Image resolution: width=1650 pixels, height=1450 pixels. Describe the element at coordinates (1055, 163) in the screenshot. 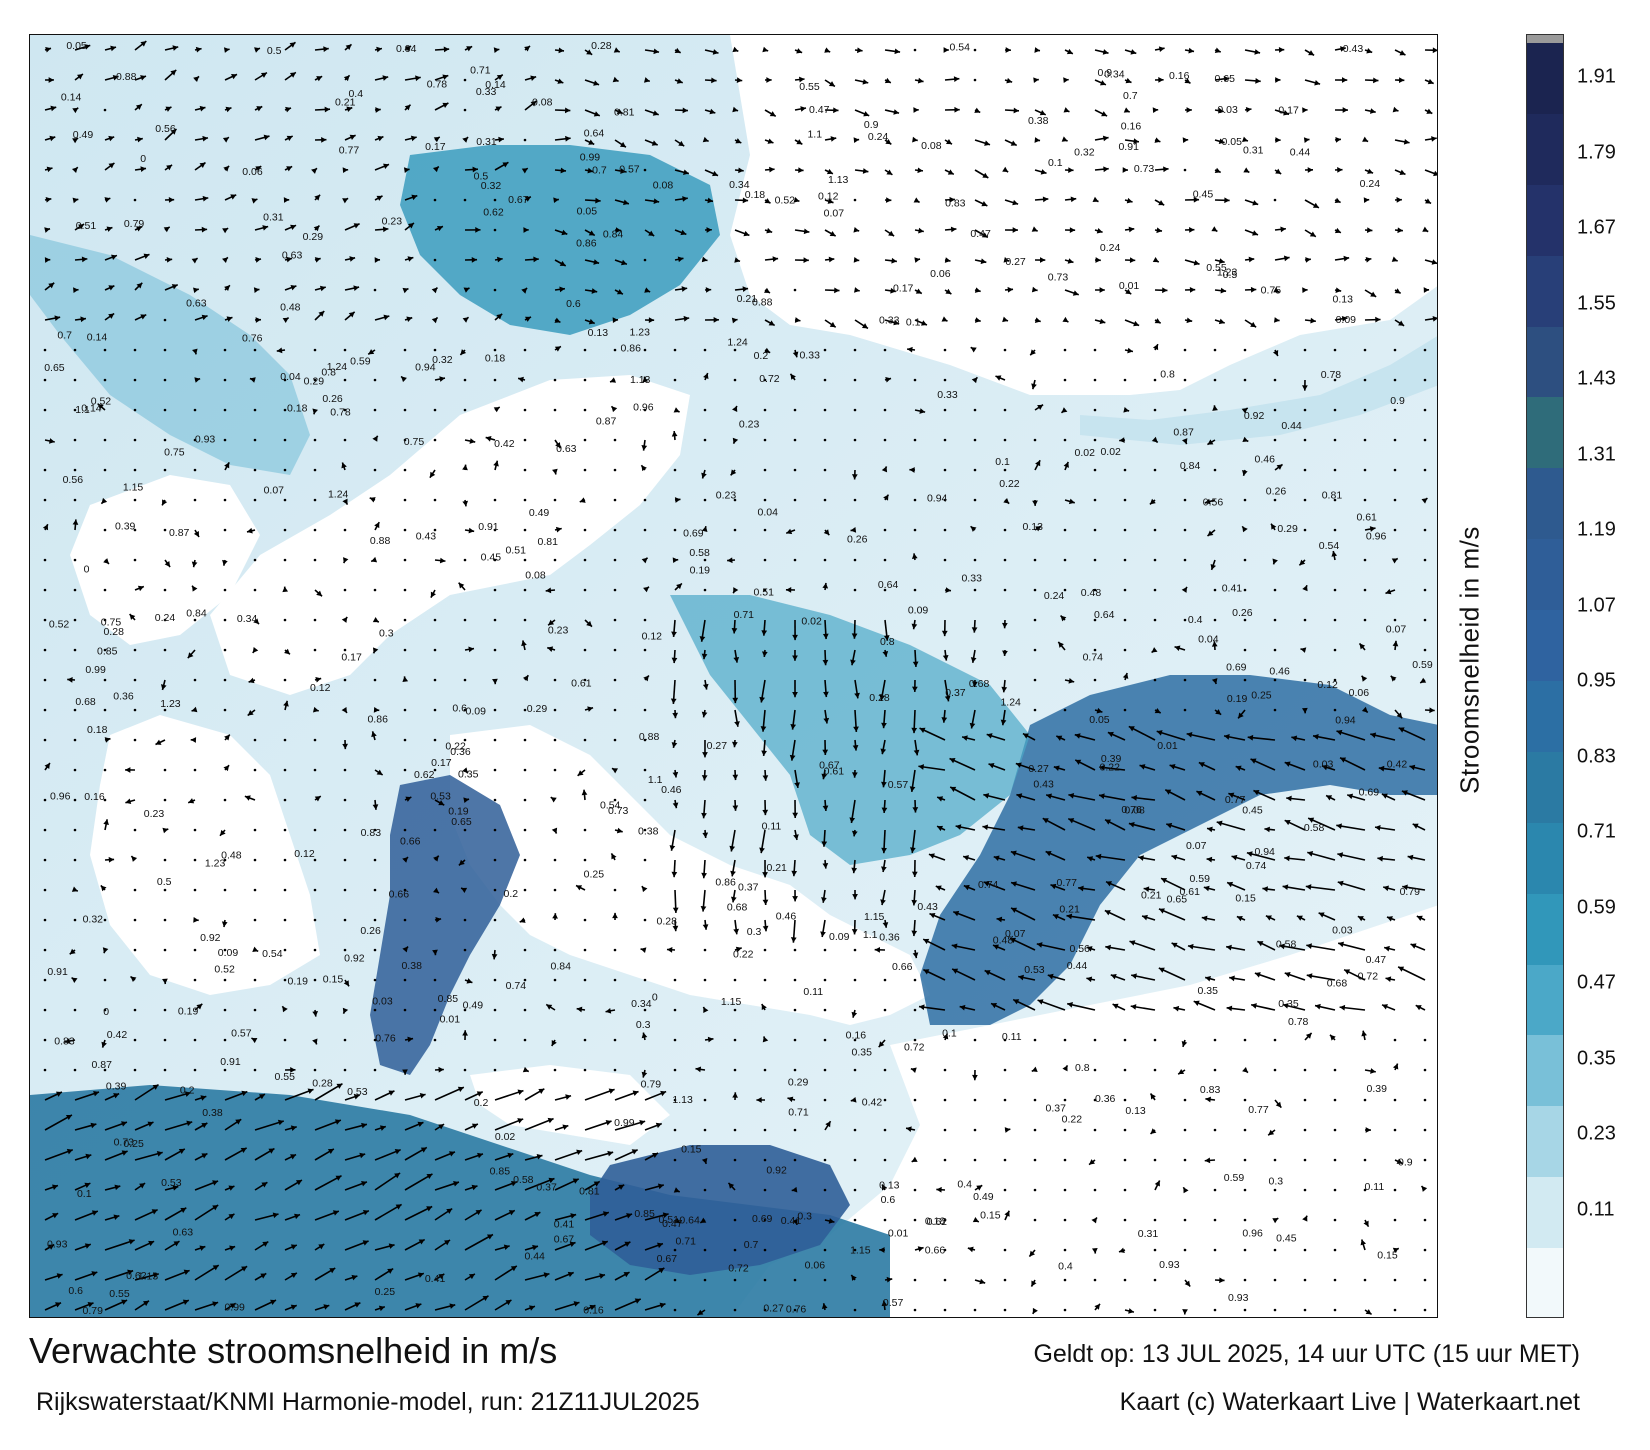

I see `speed-value-label: 0.1` at that location.